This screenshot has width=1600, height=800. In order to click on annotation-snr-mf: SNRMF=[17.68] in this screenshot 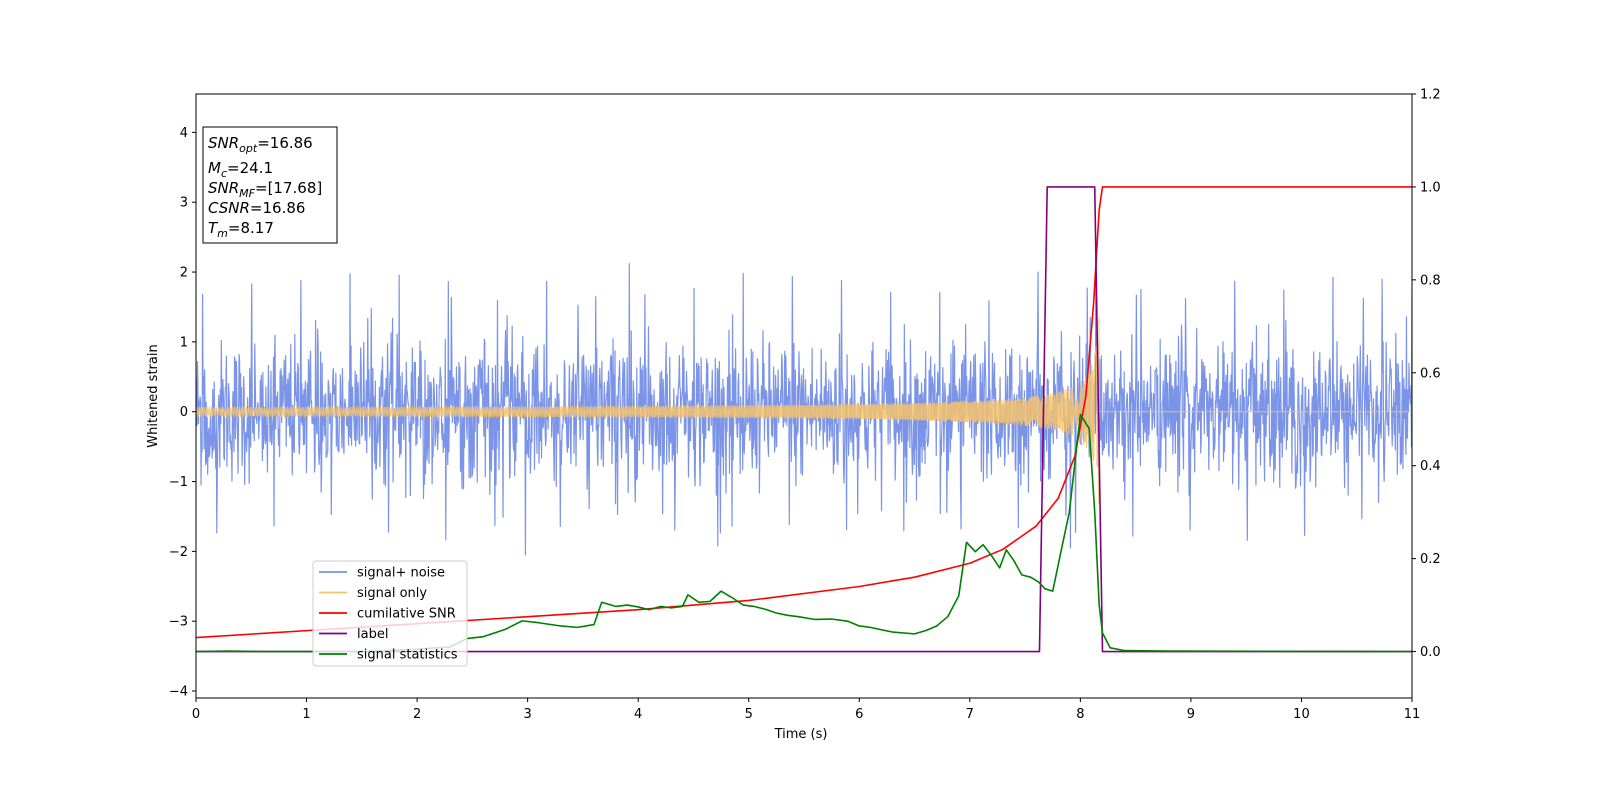, I will do `click(265, 189)`.